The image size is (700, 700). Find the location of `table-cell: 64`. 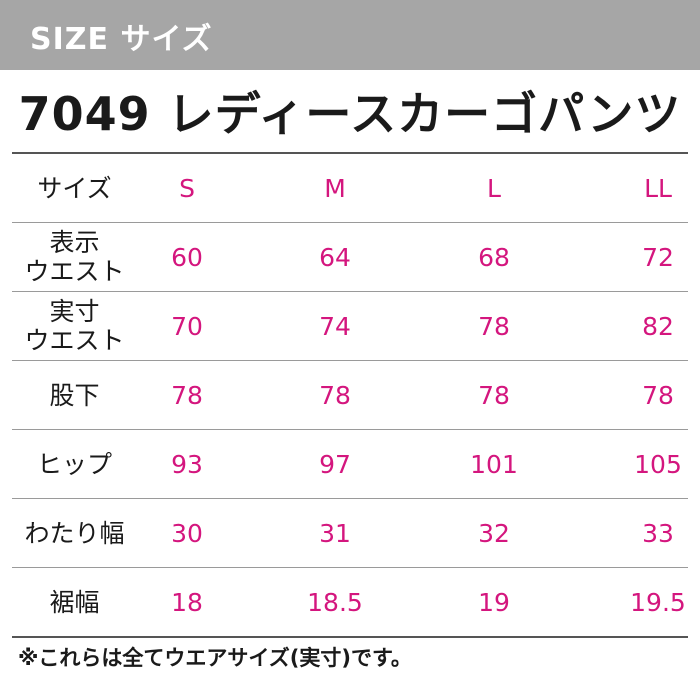

table-cell: 64 is located at coordinates (335, 257).